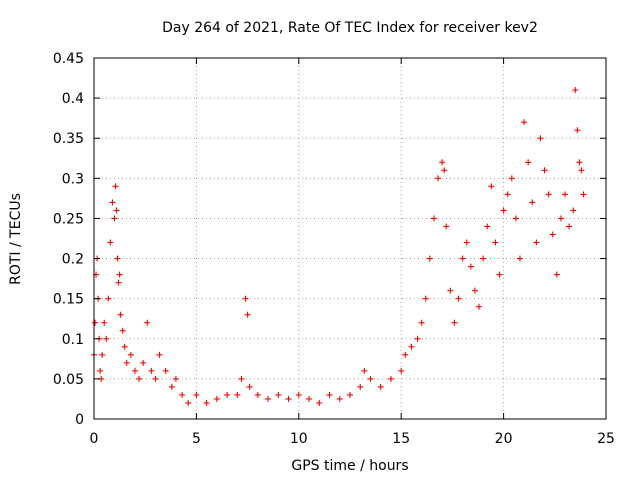 This screenshot has height=480, width=640. Describe the element at coordinates (299, 439) in the screenshot. I see `x-tick-label: 10` at that location.